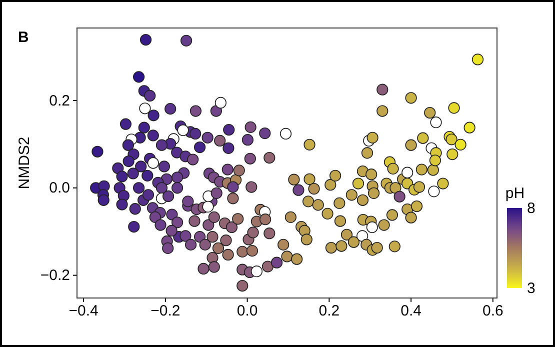 Image resolution: width=555 pixels, height=347 pixels. What do you see at coordinates (24, 163) in the screenshot?
I see `y-axis-title: NMDS2` at bounding box center [24, 163].